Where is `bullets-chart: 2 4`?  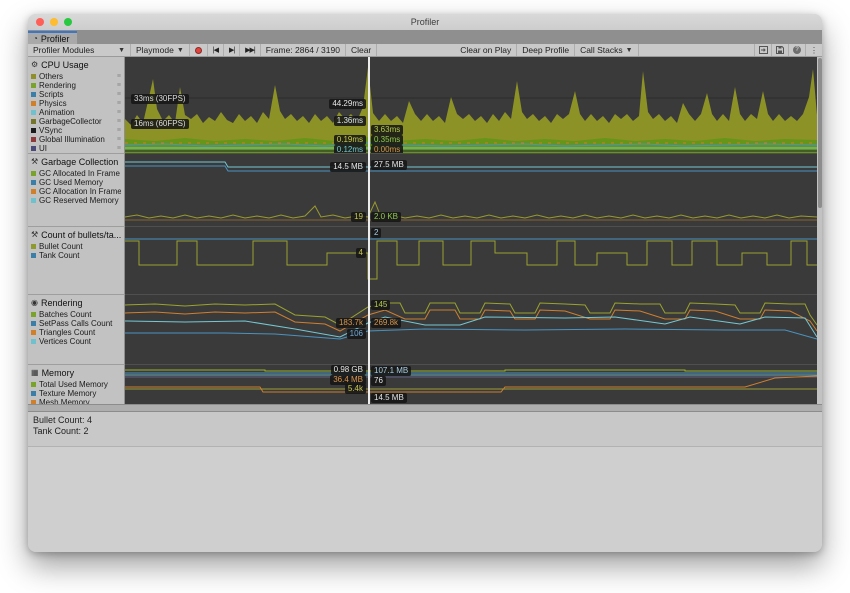 bullets-chart: 2 4 is located at coordinates (471, 260).